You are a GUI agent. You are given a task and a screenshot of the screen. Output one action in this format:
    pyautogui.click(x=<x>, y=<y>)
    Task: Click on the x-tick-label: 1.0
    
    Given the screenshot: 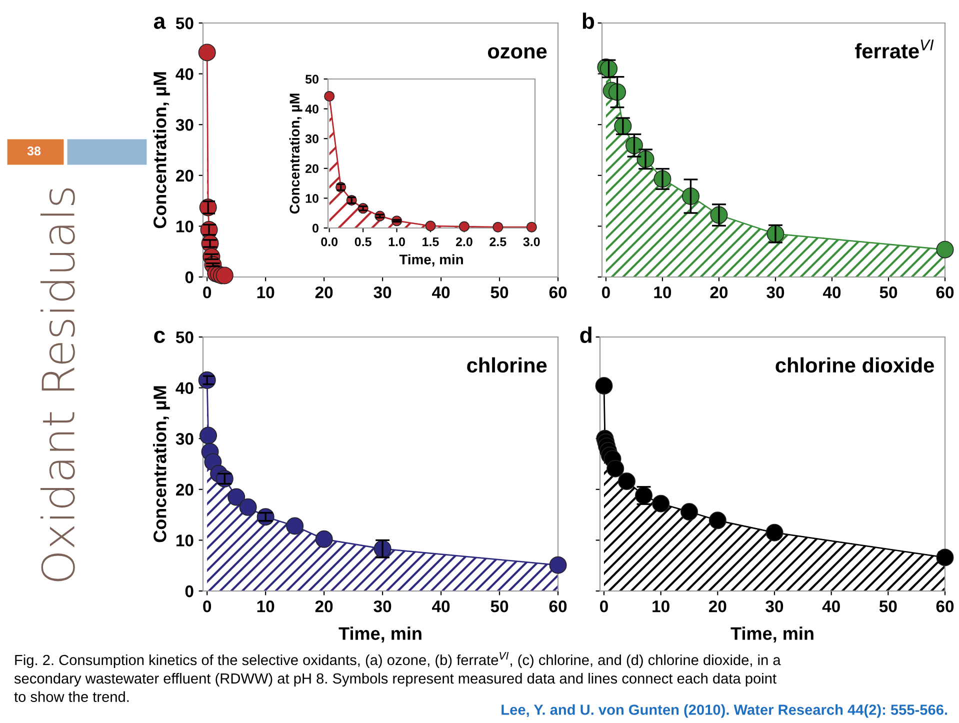 What is the action you would take?
    pyautogui.click(x=396, y=241)
    